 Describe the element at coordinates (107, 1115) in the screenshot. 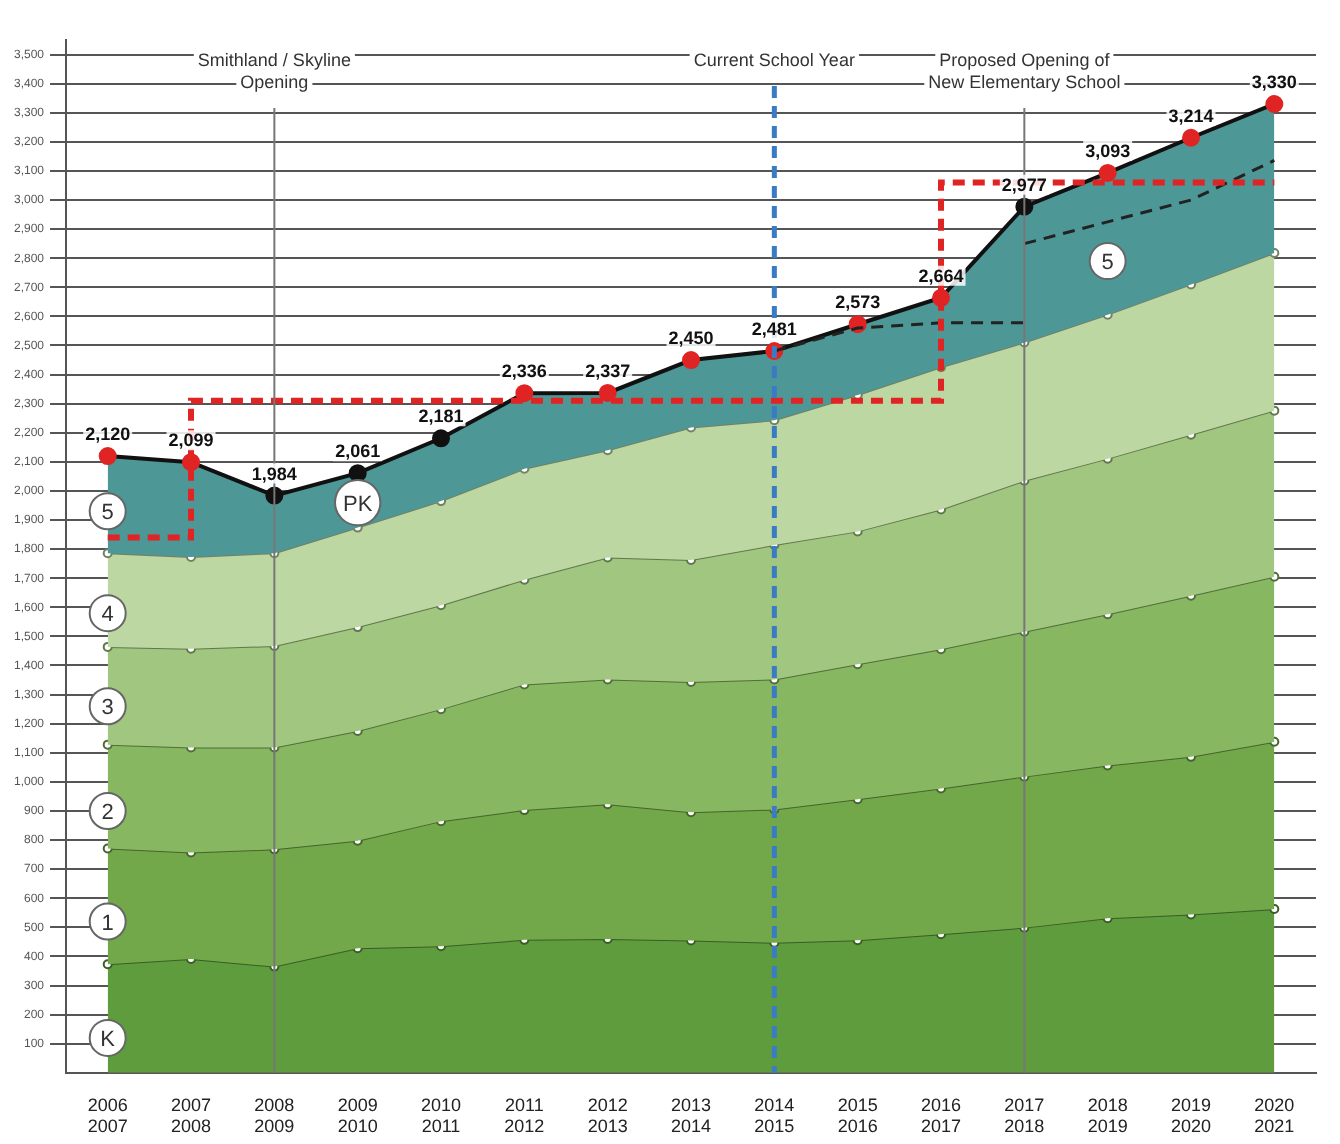

I see `x-tick-label: 2006 2007` at that location.